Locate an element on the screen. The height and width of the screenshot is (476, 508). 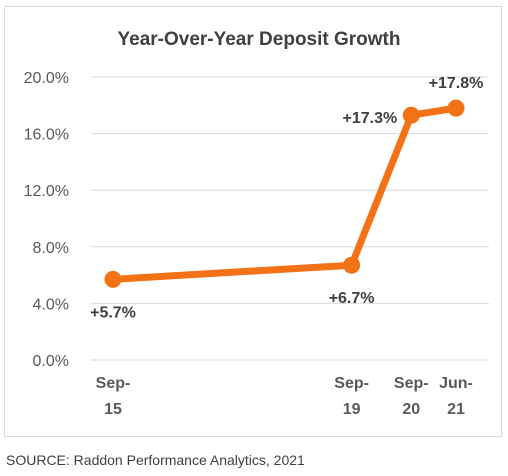
x-axis-tick-labels: Sep- 15 Sep- 19 Sep- 20 Jun- 21 is located at coordinates (284, 396).